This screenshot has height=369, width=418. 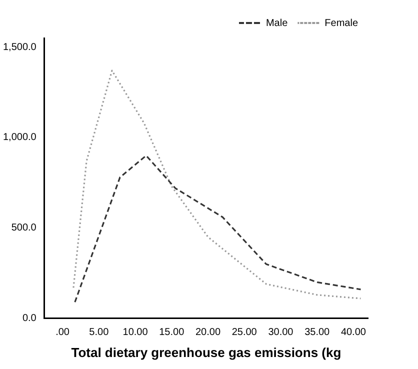 What do you see at coordinates (206, 352) in the screenshot?
I see `x-axis-title: Total dietary greenhouse gas emissions (kg` at bounding box center [206, 352].